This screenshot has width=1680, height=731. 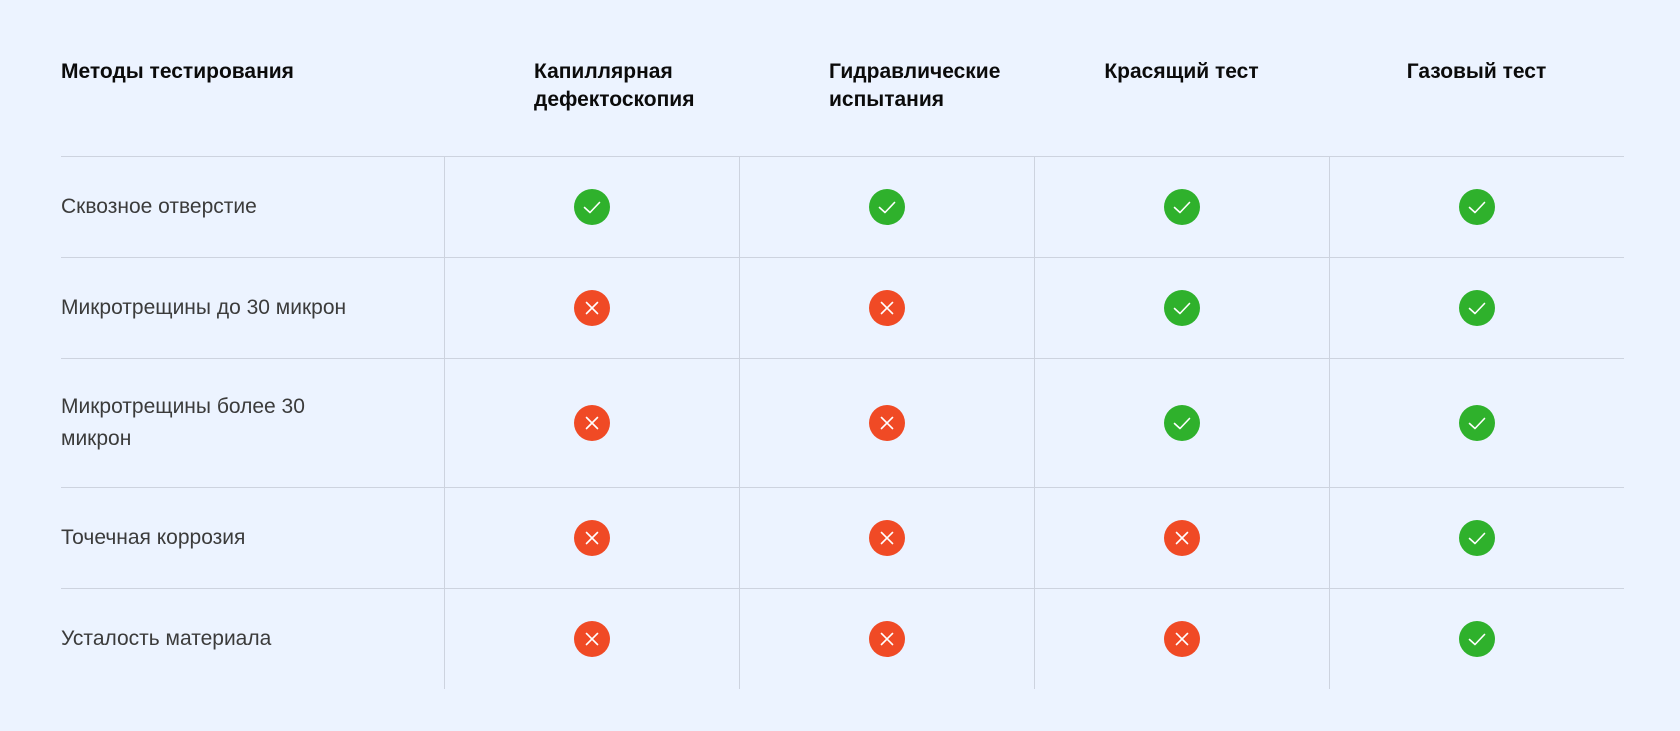 I want to click on table-row: Точечная коррозия, so click(x=842, y=538).